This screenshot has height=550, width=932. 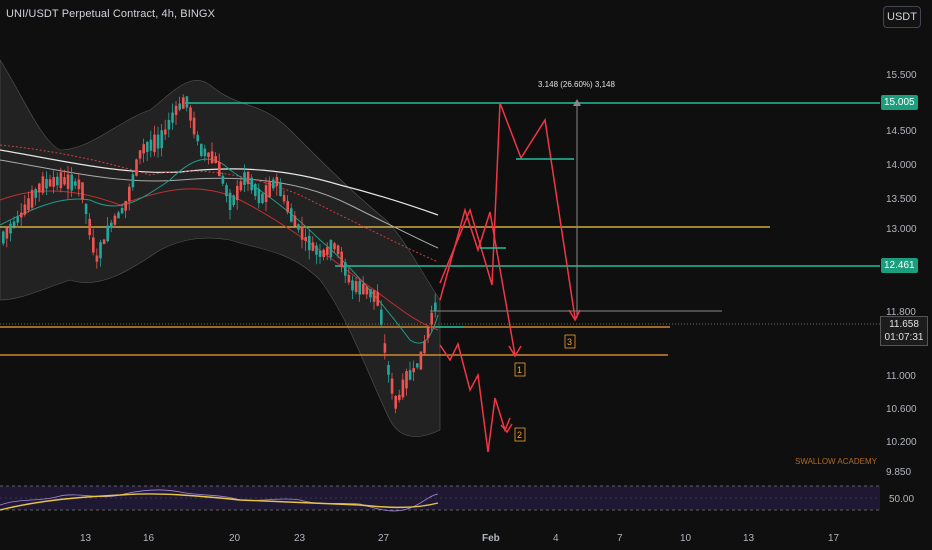 I want to click on svg-text: 7, so click(x=620, y=538).